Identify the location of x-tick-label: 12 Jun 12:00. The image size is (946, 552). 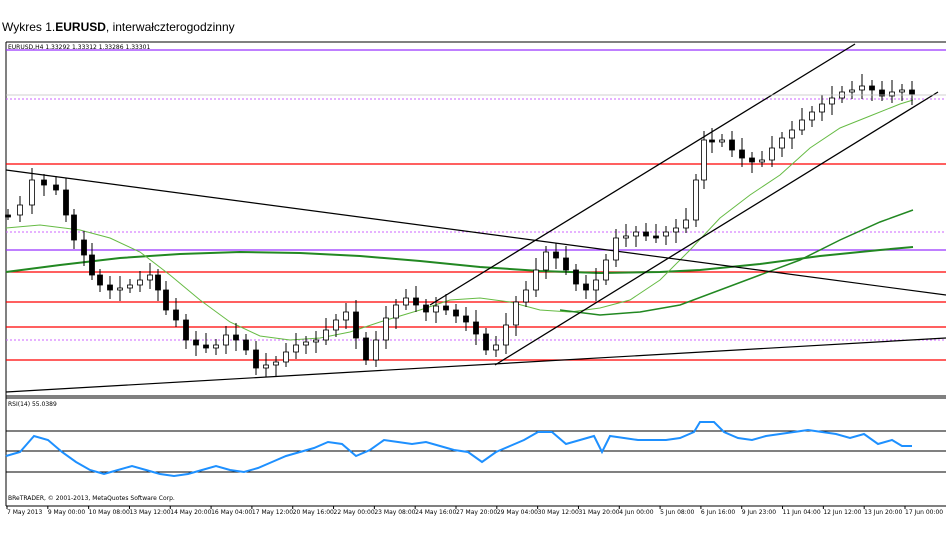
(842, 512).